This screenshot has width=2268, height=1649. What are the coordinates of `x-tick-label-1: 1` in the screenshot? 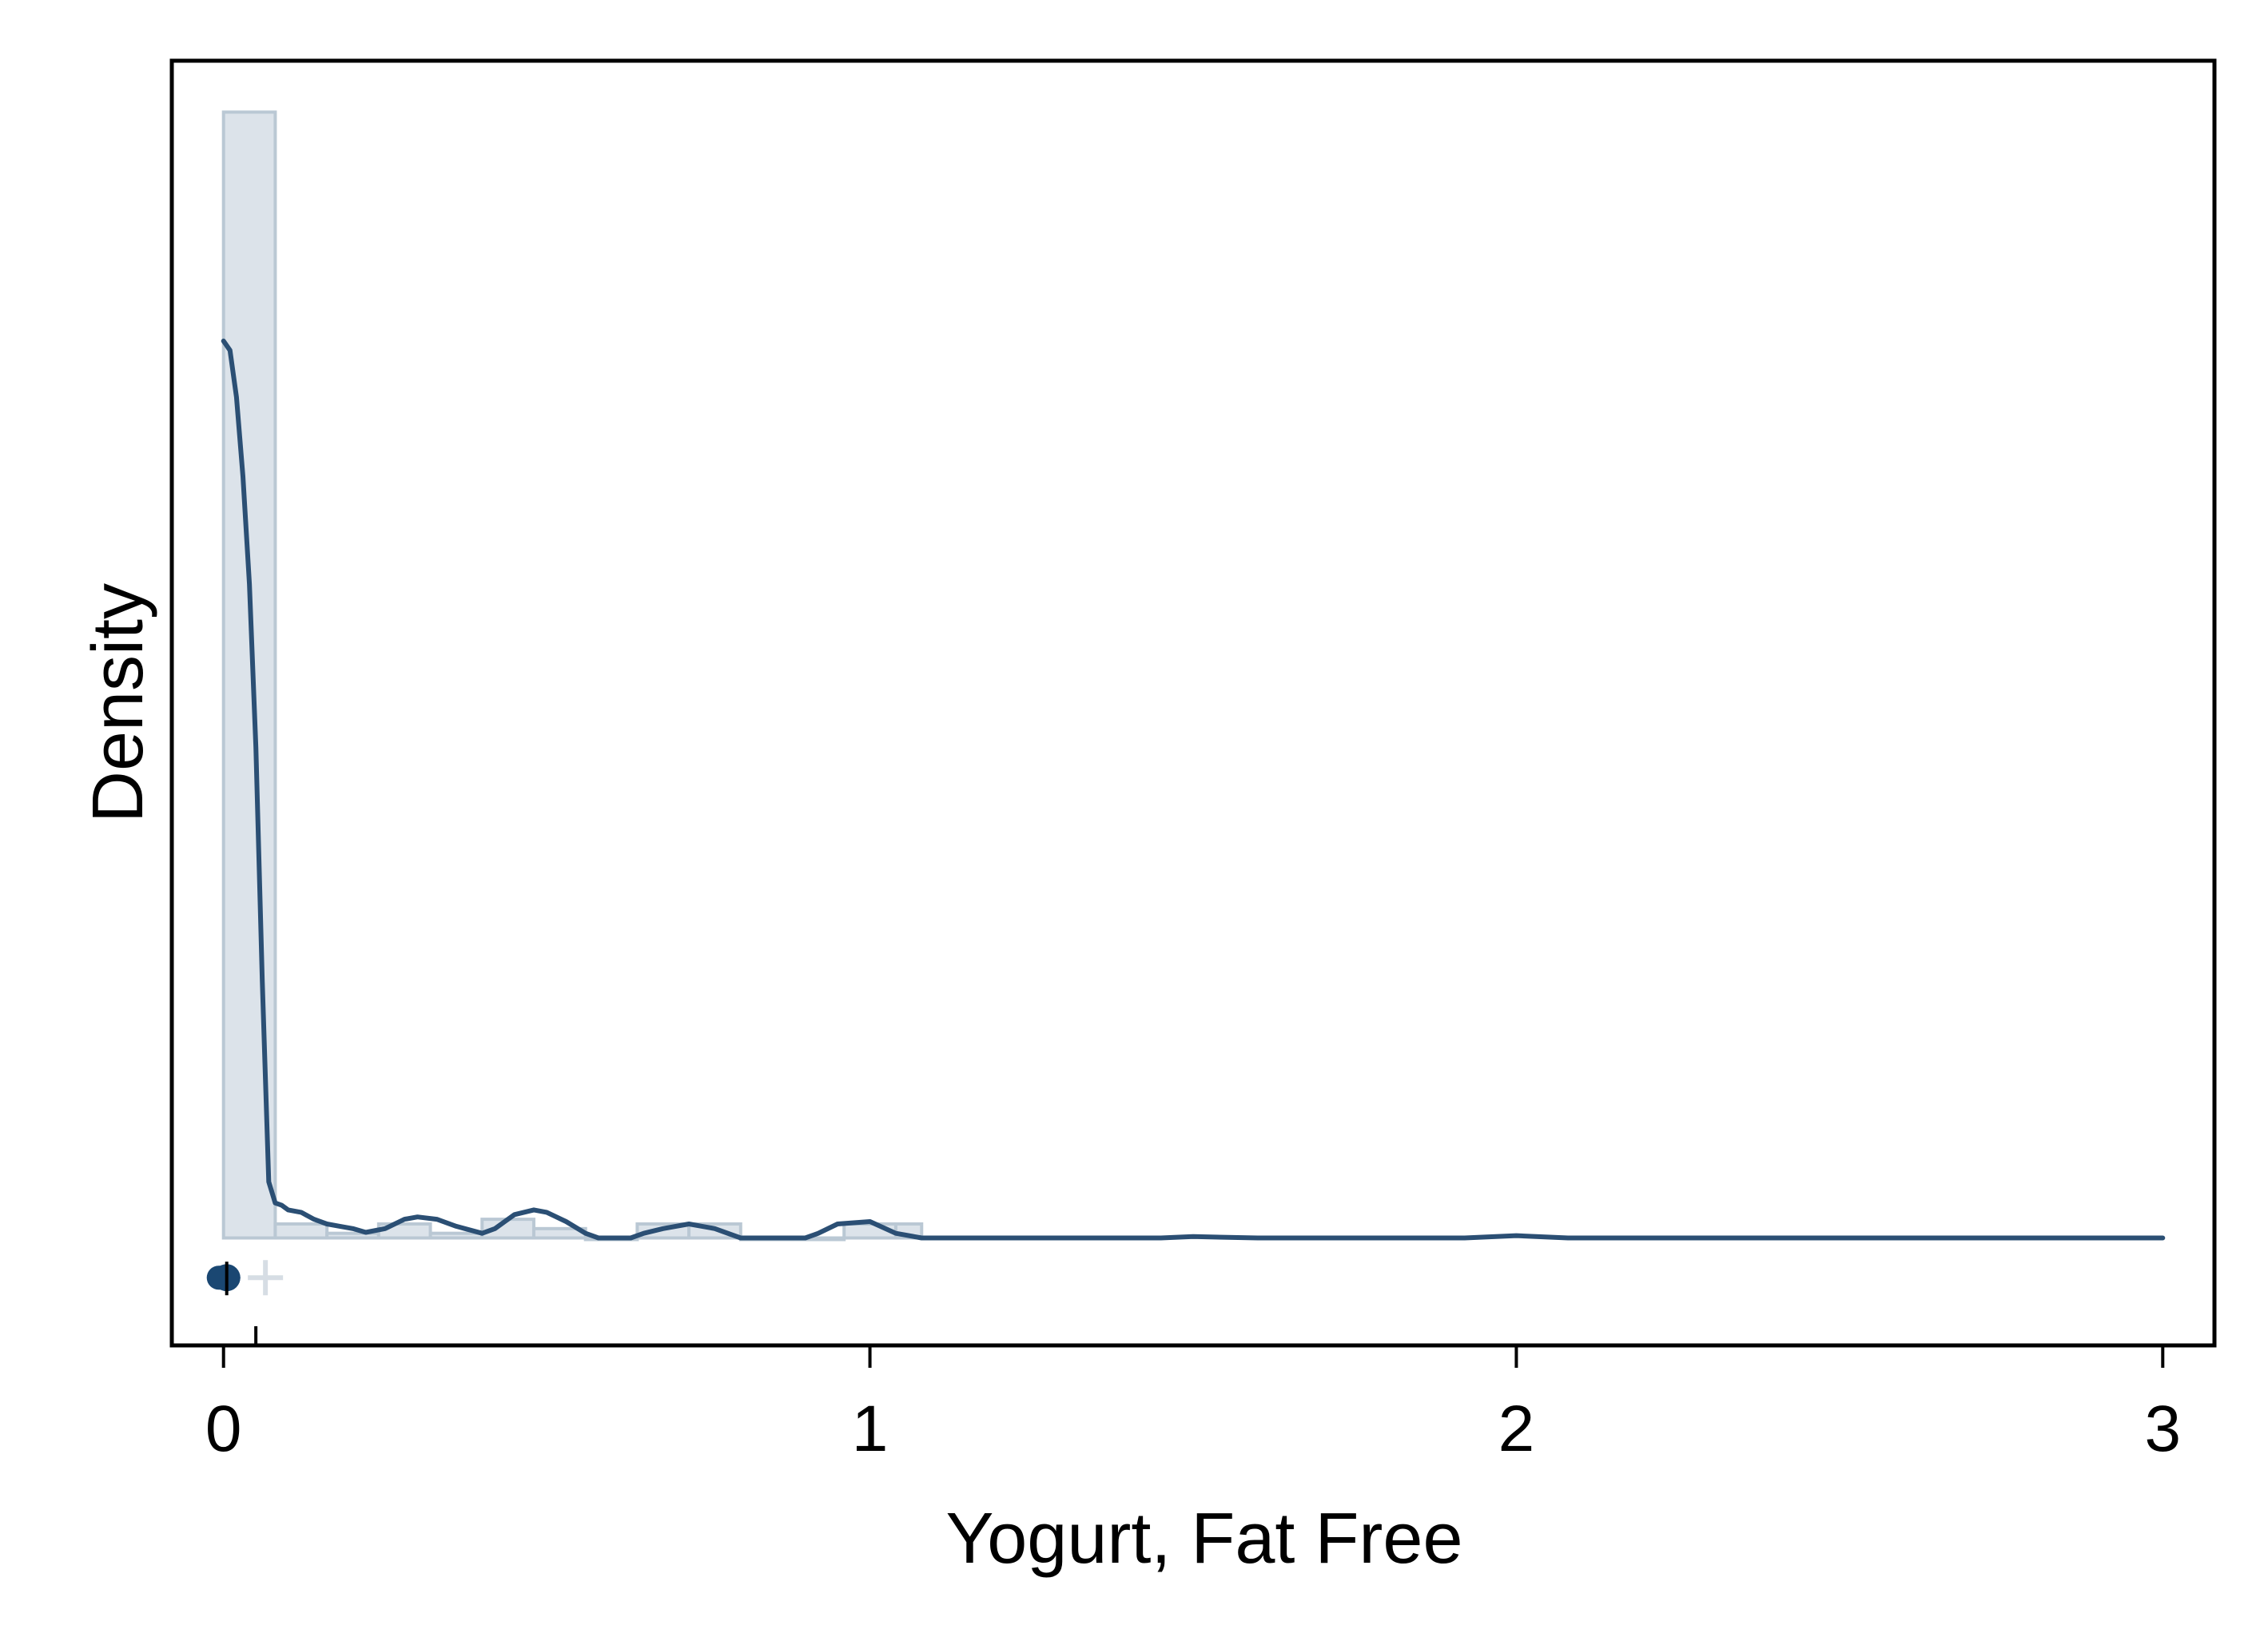 It's located at (870, 1429).